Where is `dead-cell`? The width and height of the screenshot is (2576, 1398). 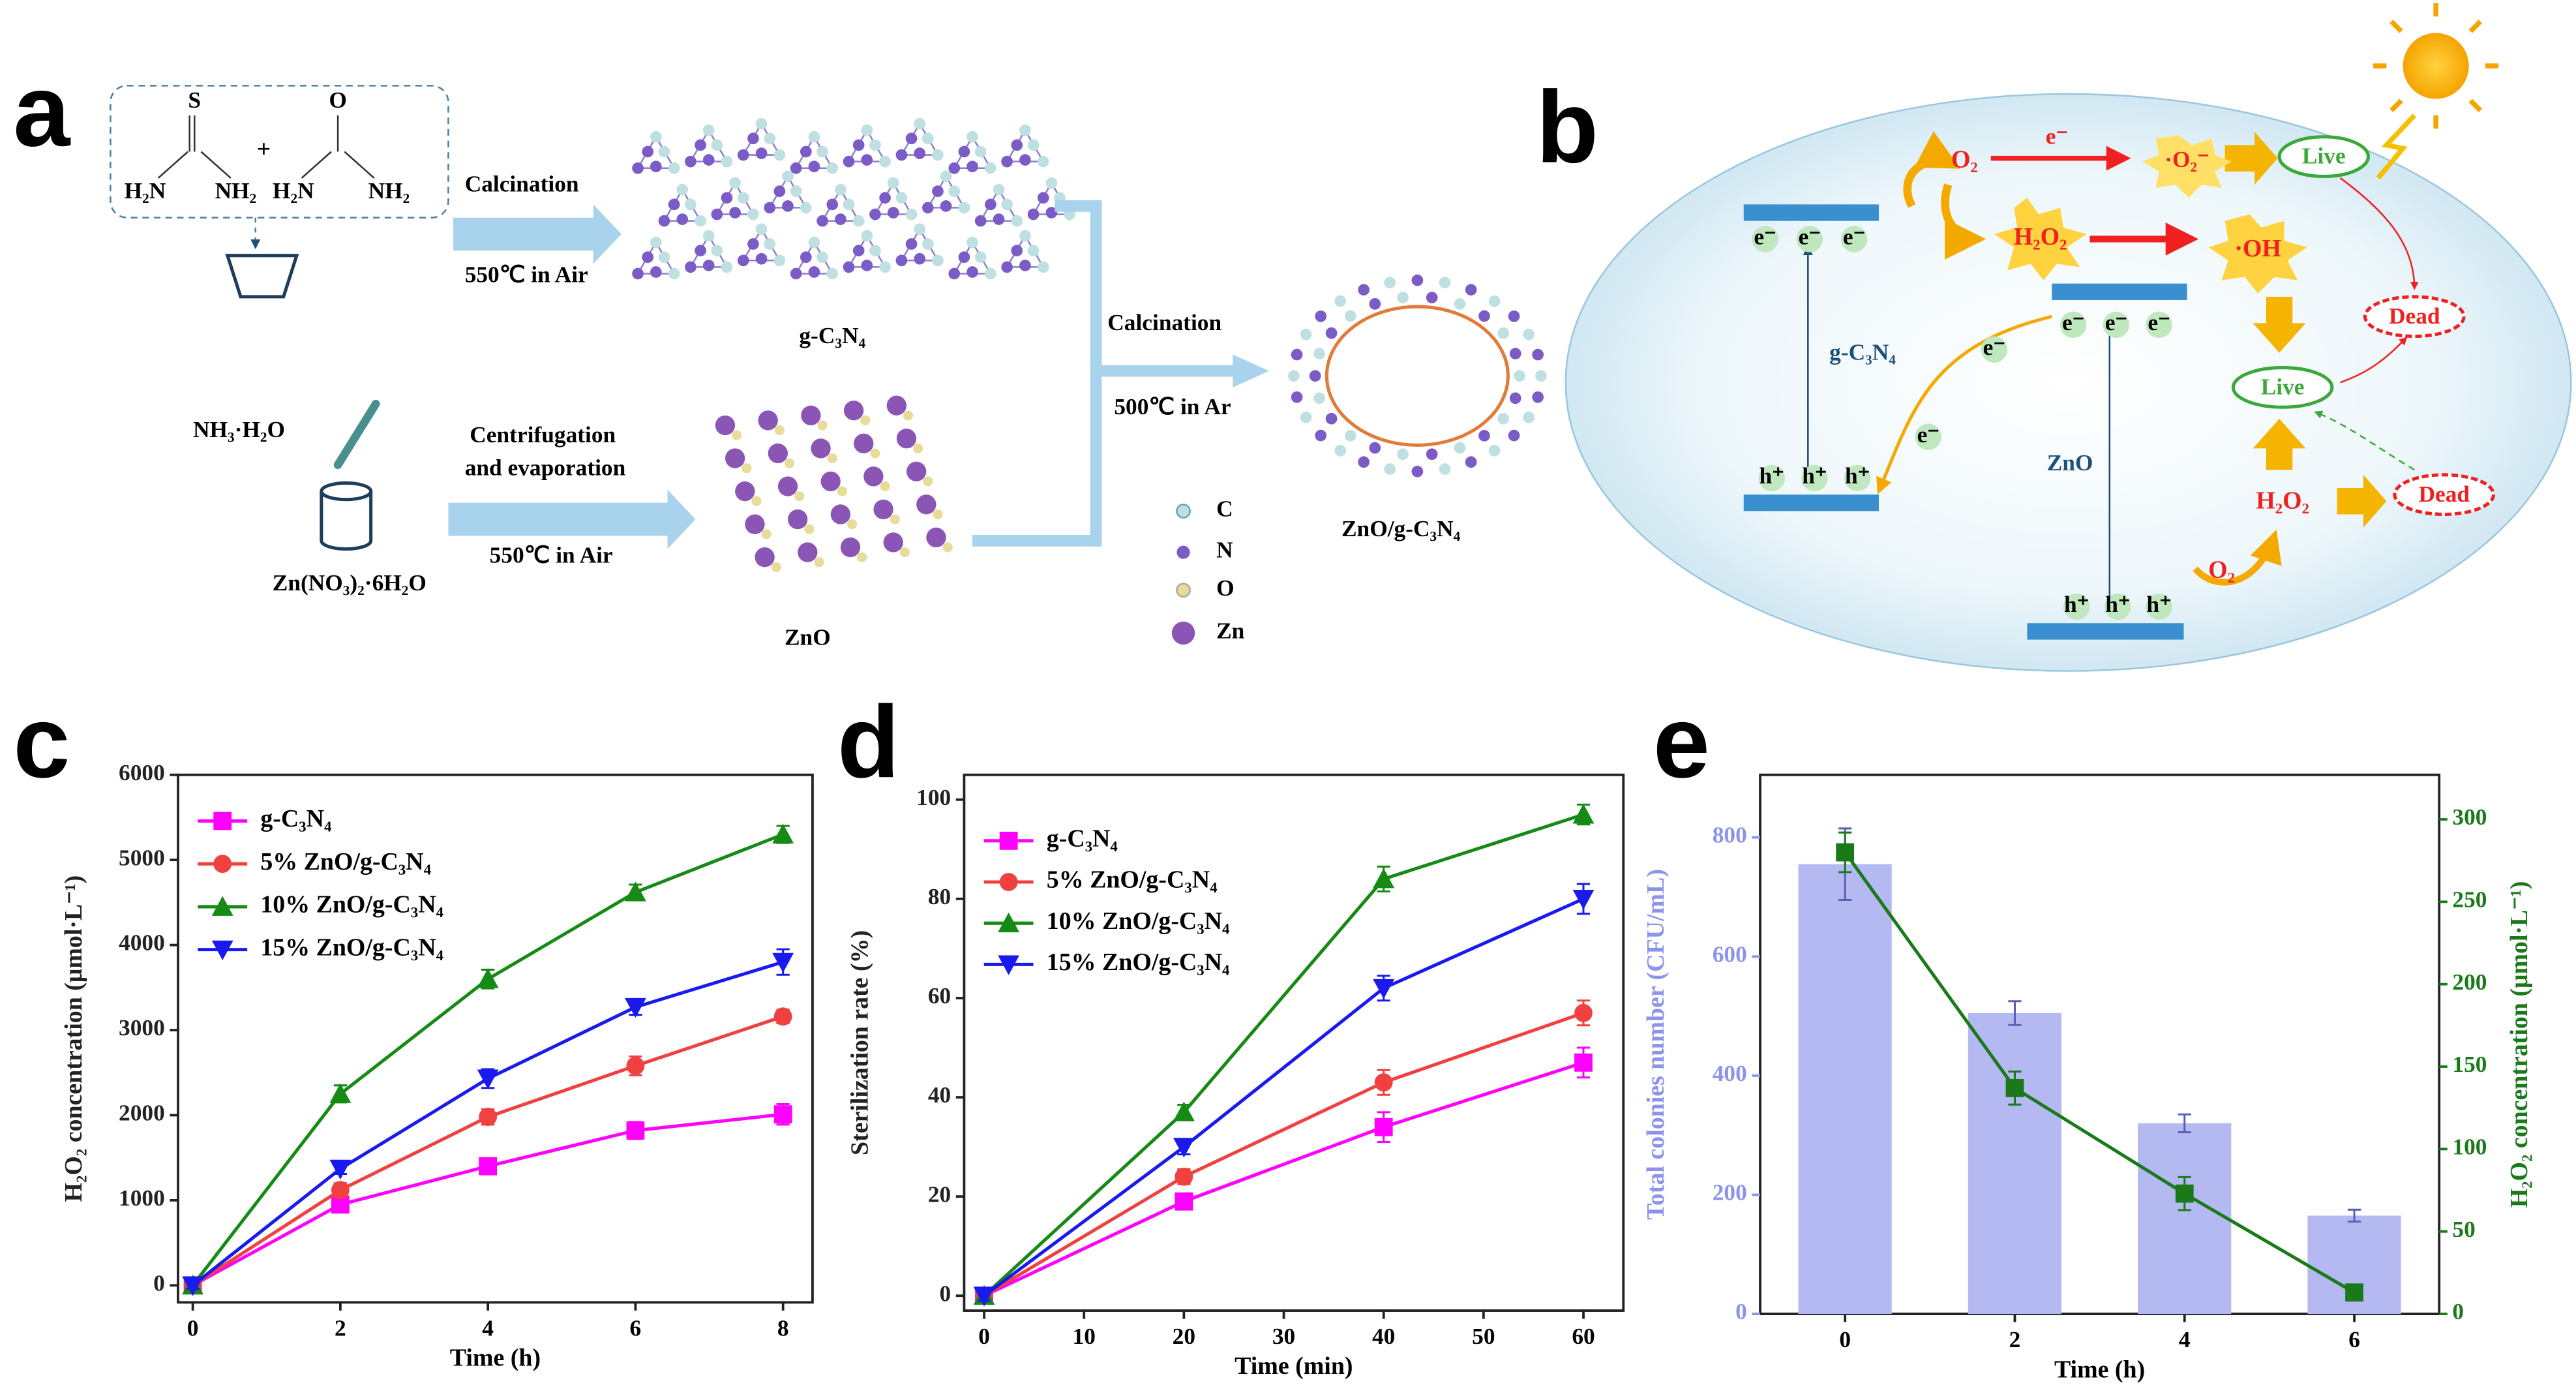 dead-cell is located at coordinates (2444, 494).